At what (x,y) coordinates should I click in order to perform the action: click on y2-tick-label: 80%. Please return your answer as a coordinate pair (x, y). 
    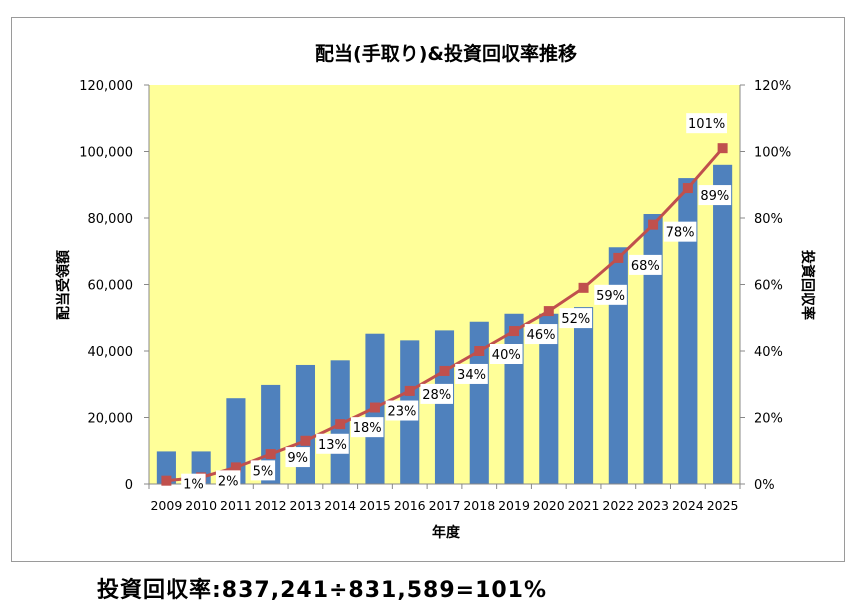
    Looking at the image, I should click on (768, 219).